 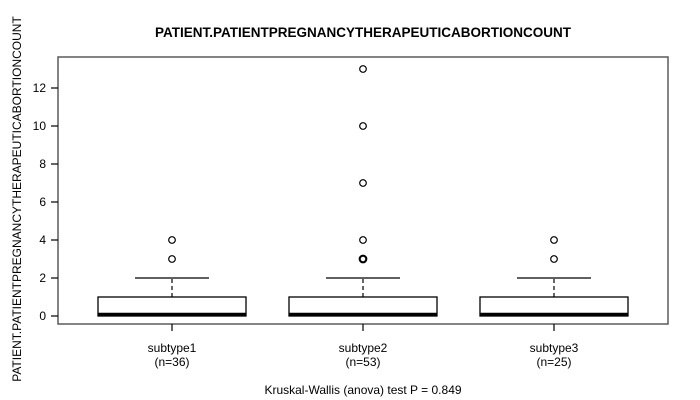 What do you see at coordinates (363, 348) in the screenshot?
I see `group-label-subtype2: subtype2` at bounding box center [363, 348].